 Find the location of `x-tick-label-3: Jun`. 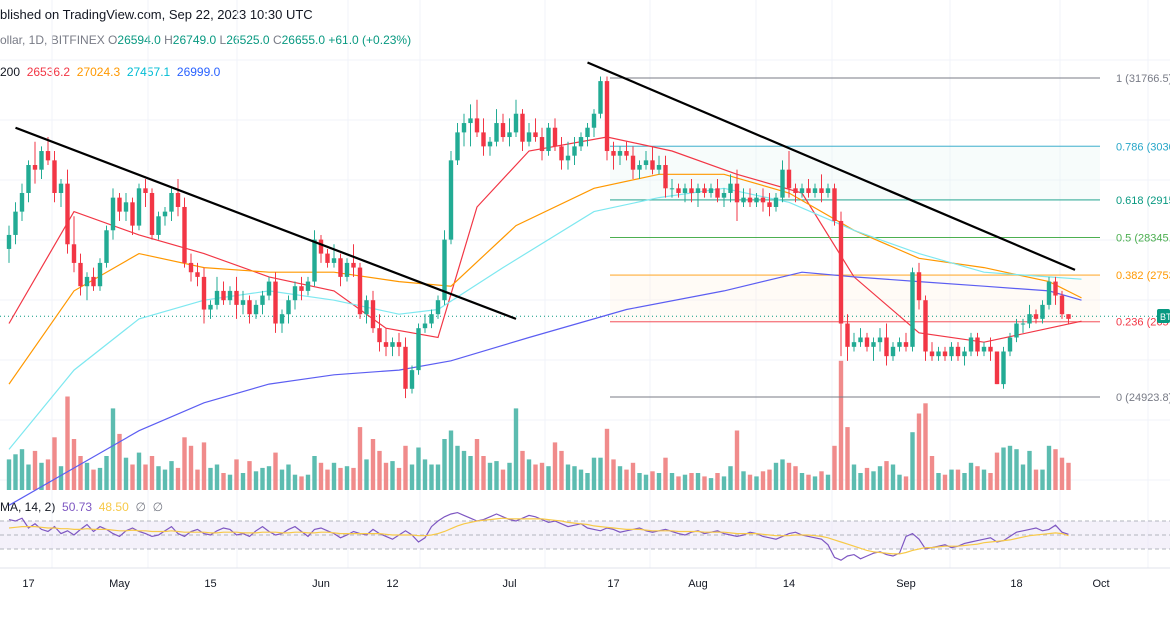

x-tick-label-3: Jun is located at coordinates (321, 584).